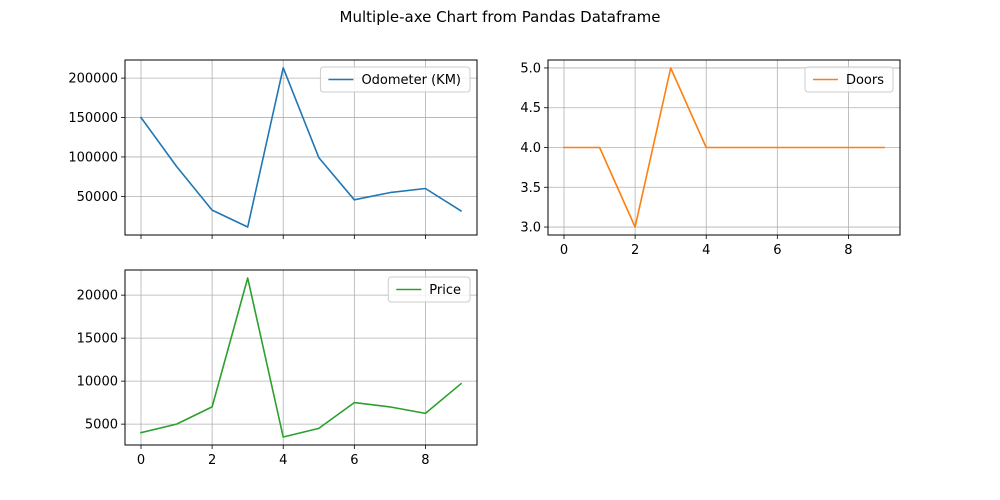  I want to click on odometer-axes-frame, so click(301, 147).